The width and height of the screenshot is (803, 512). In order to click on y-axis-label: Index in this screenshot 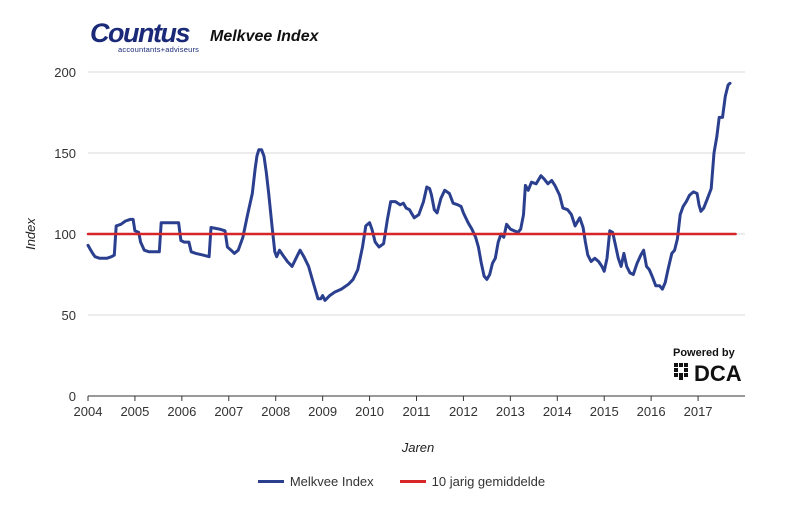, I will do `click(30, 234)`.